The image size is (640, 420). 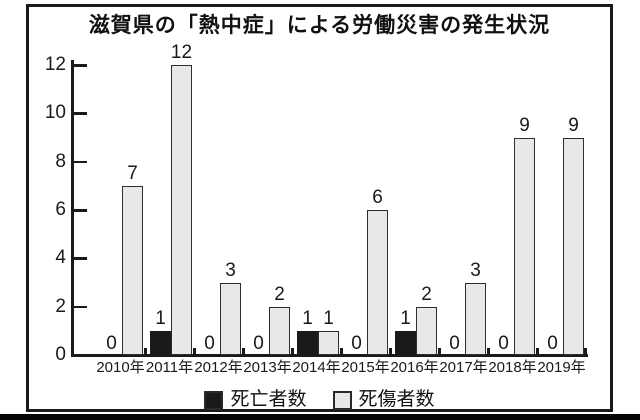 I want to click on legend-label: 死傷者数, so click(x=396, y=399).